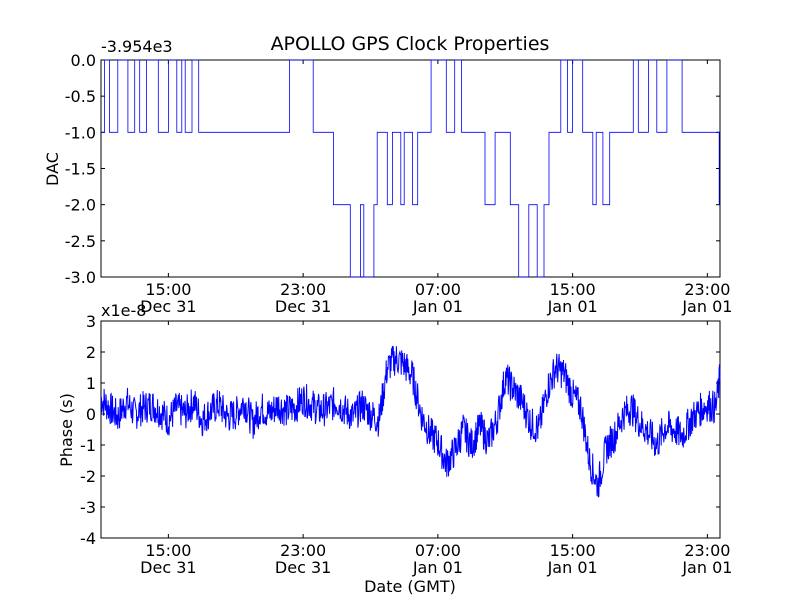 This screenshot has width=800, height=600. Describe the element at coordinates (410, 44) in the screenshot. I see `figure-title: APOLLO GPS Clock Properties` at that location.